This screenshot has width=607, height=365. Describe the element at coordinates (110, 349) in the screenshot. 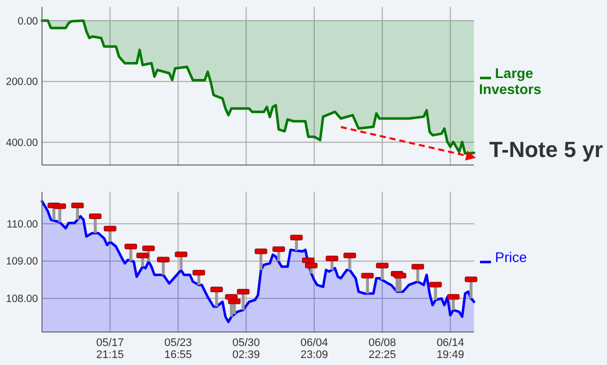

I see `x-tick-label: 05/17 21:15` at that location.